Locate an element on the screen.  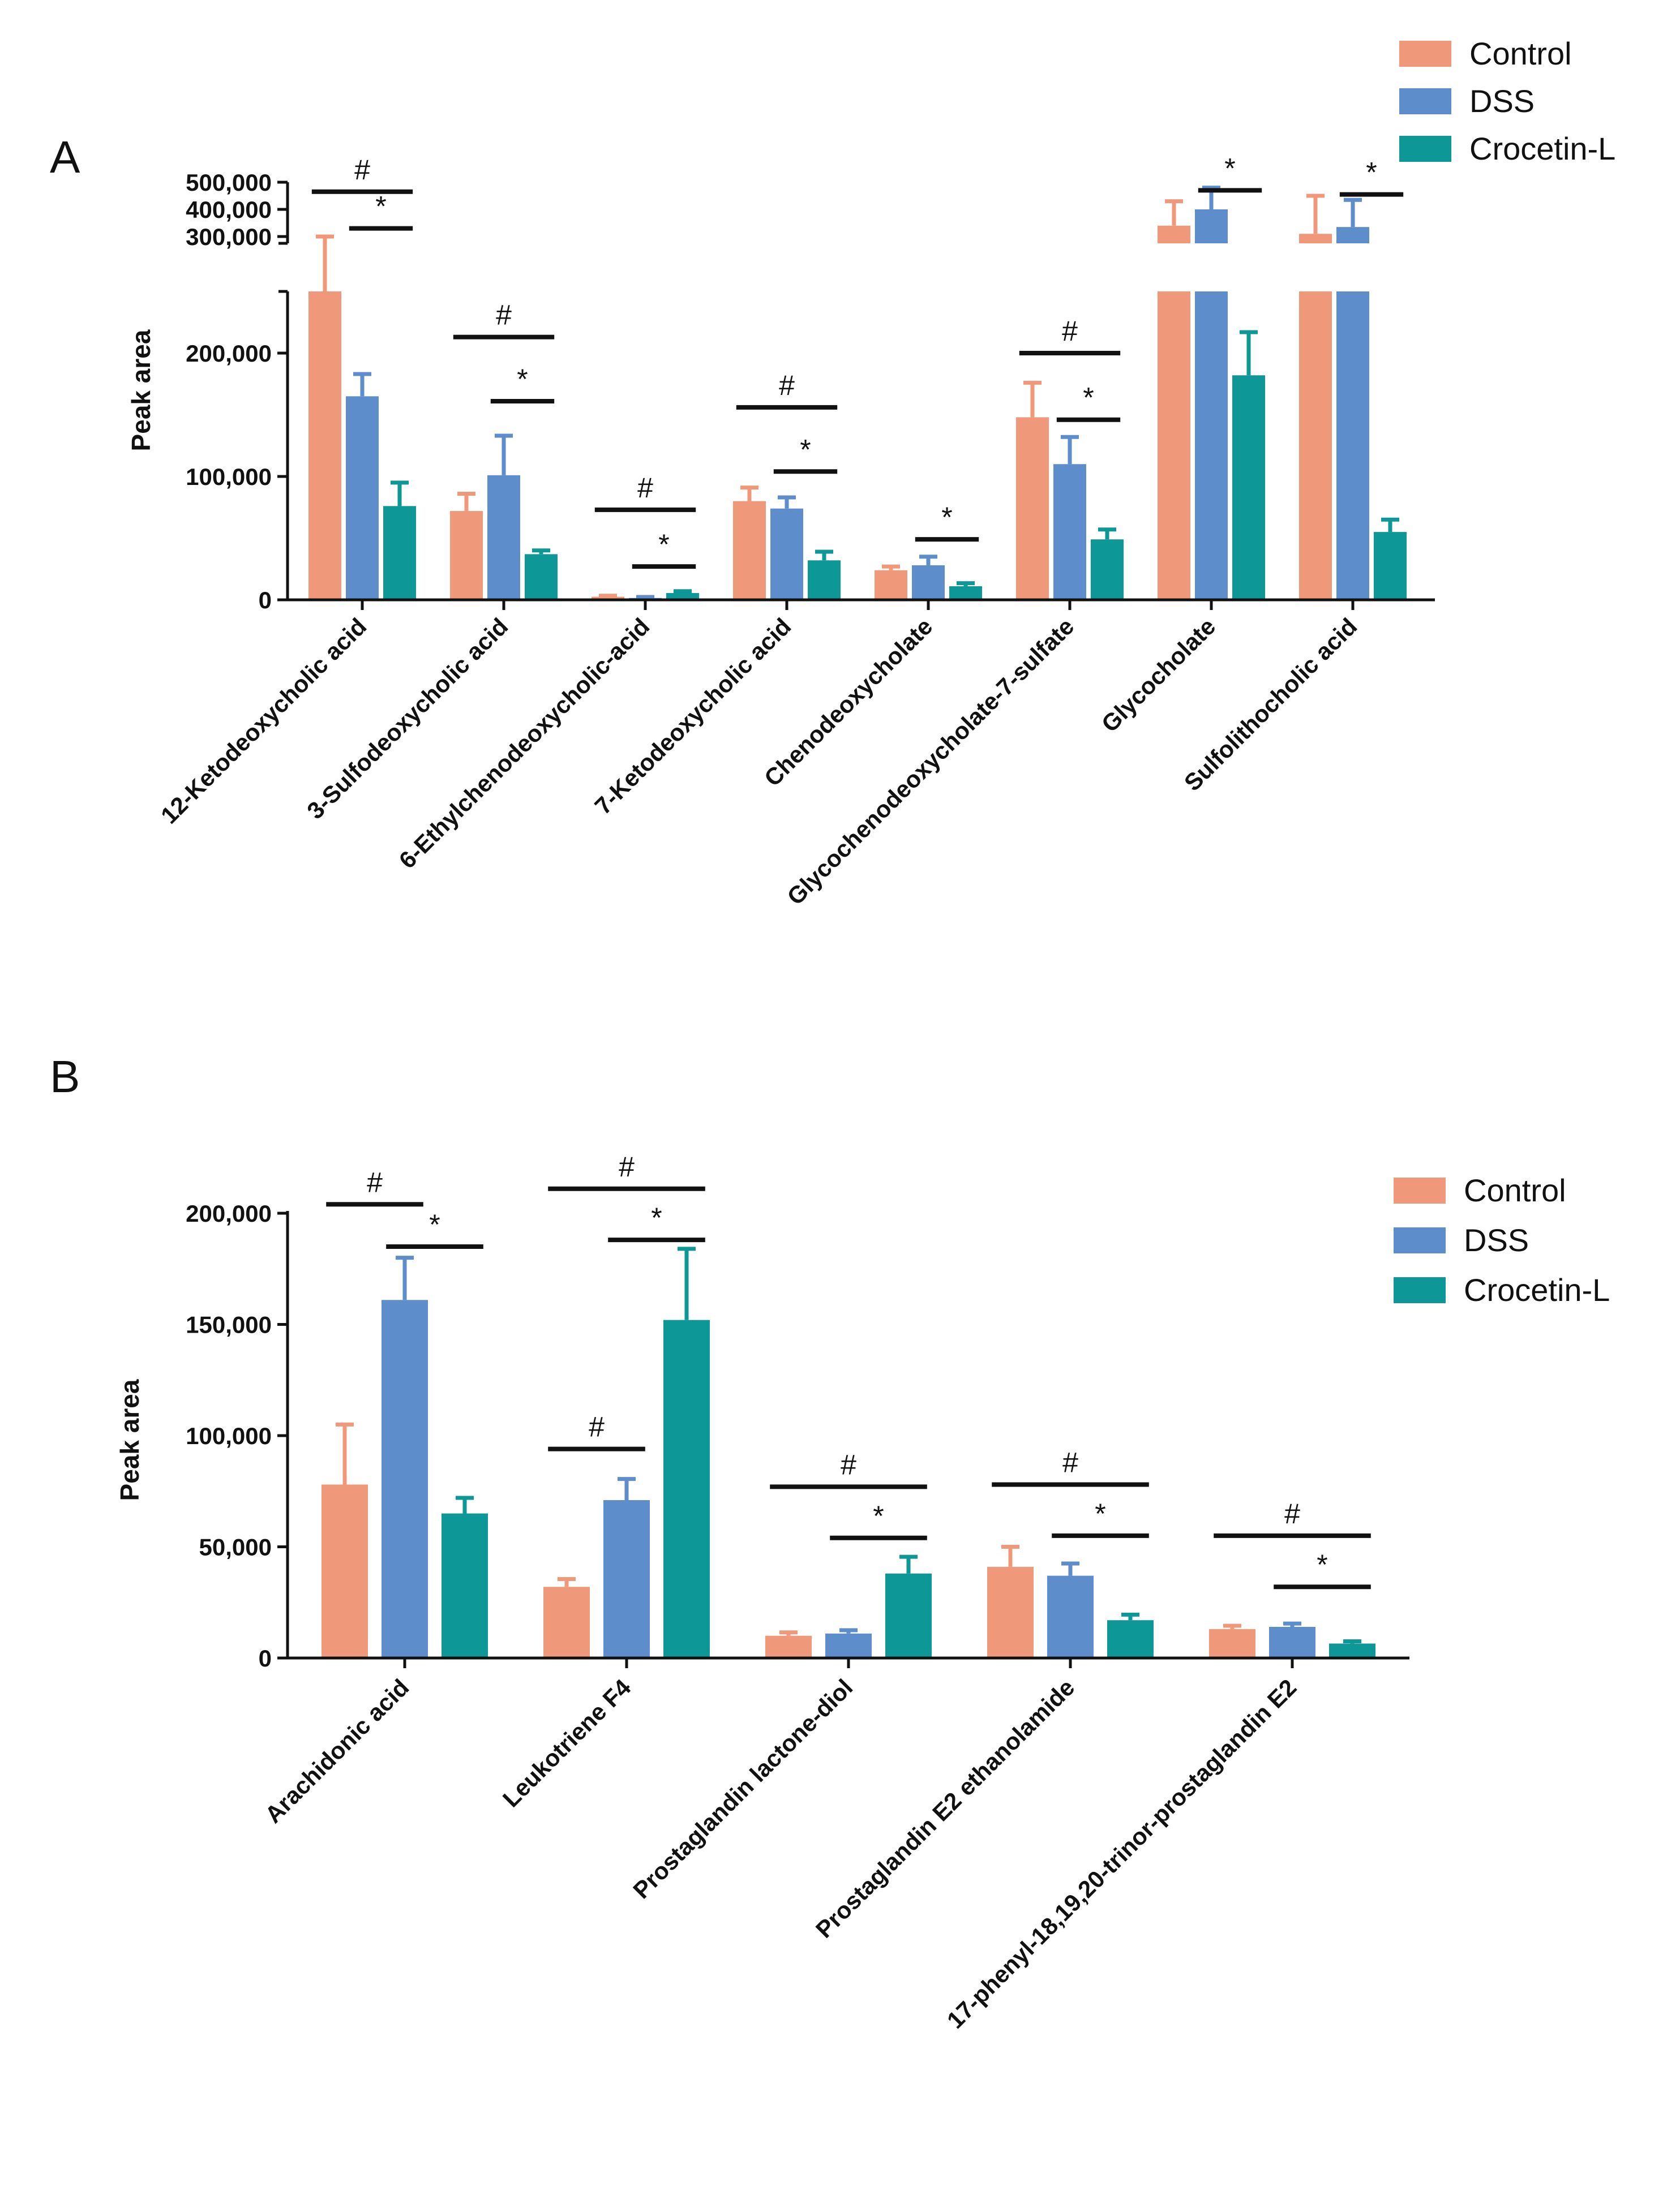
y-tick-label: 300,000 is located at coordinates (229, 237).